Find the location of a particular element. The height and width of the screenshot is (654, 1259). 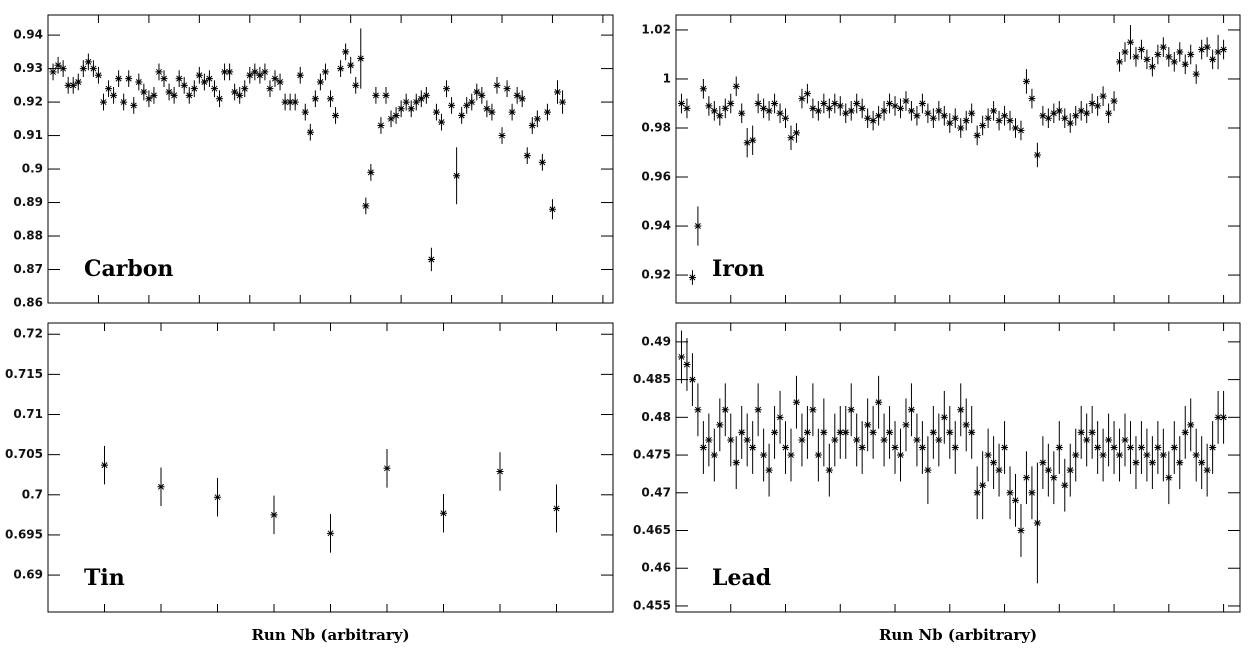

y-tick-label: 0.9 is located at coordinates (32, 169).